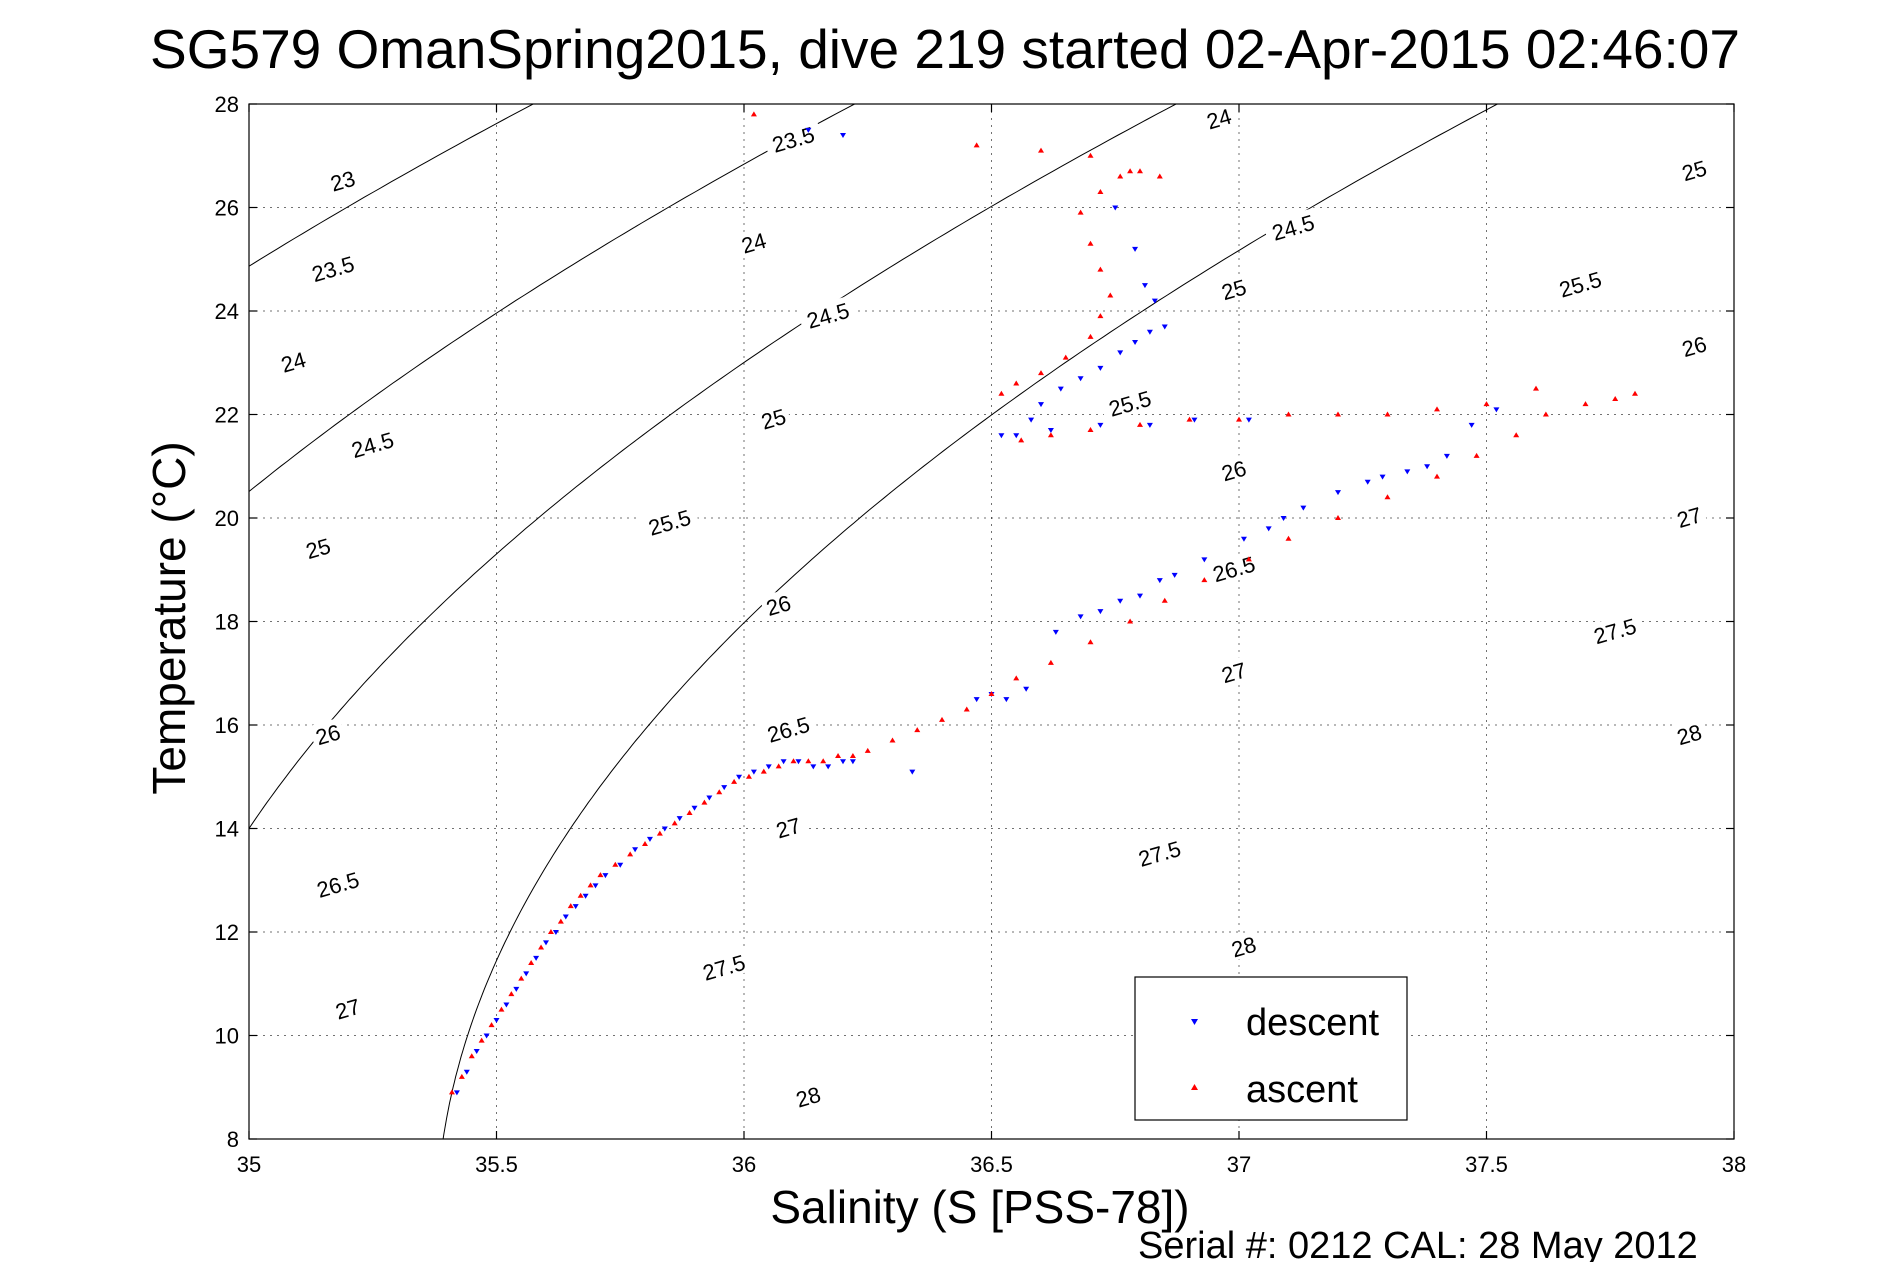 This screenshot has height=1262, width=1891. What do you see at coordinates (227, 415) in the screenshot?
I see `y-tick-label: 22` at bounding box center [227, 415].